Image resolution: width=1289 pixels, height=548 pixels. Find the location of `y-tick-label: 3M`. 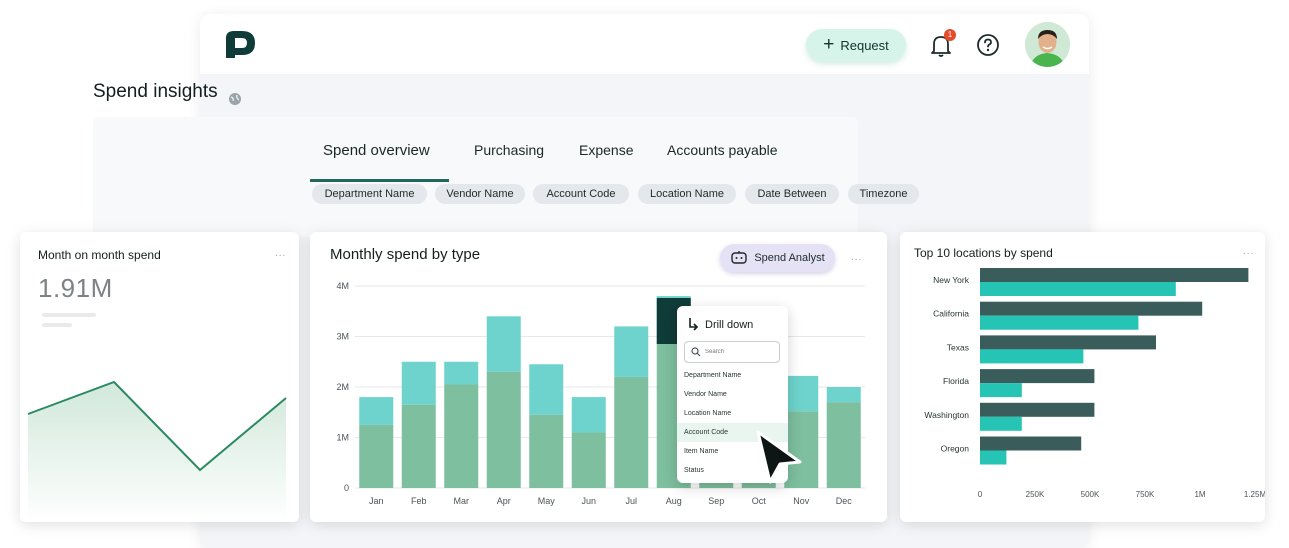

y-tick-label: 3M is located at coordinates (342, 337).